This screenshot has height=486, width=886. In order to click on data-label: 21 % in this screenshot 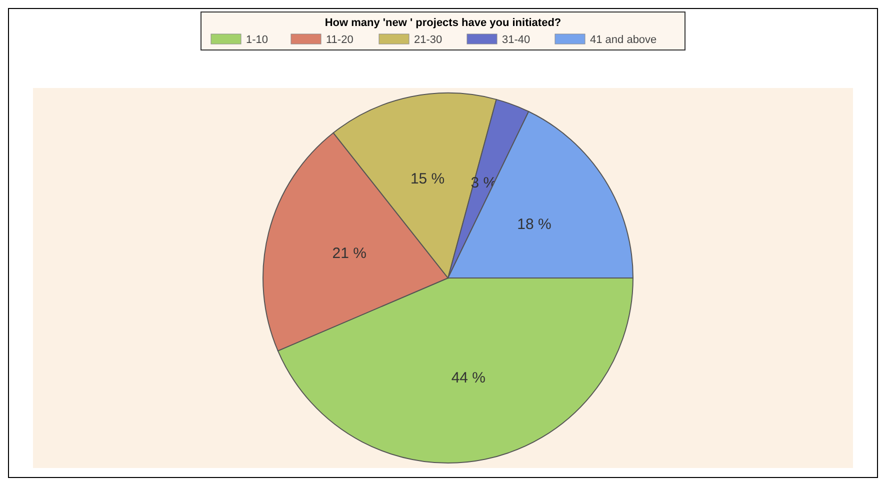, I will do `click(349, 253)`.